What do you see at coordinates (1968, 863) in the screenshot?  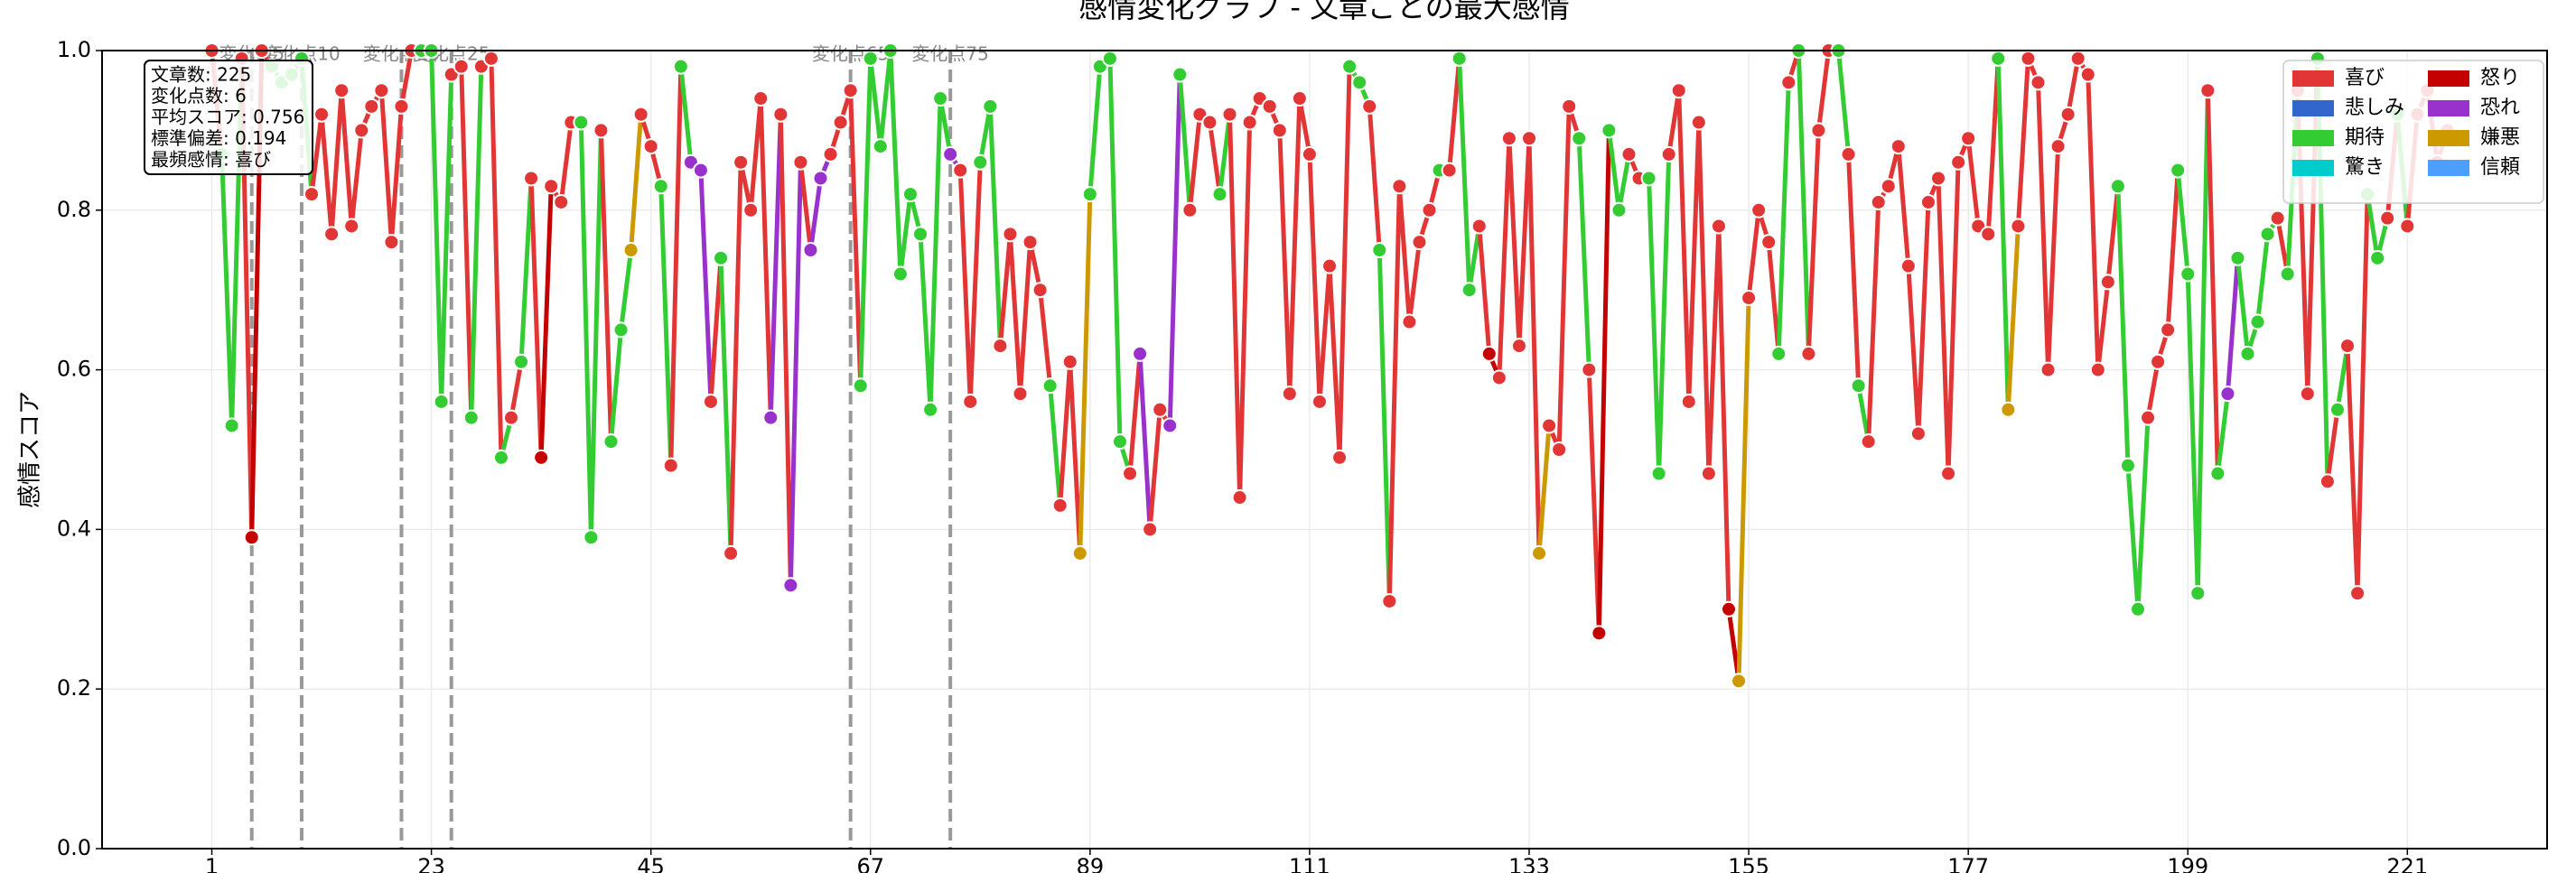 I see `x-tick-label: 177` at bounding box center [1968, 863].